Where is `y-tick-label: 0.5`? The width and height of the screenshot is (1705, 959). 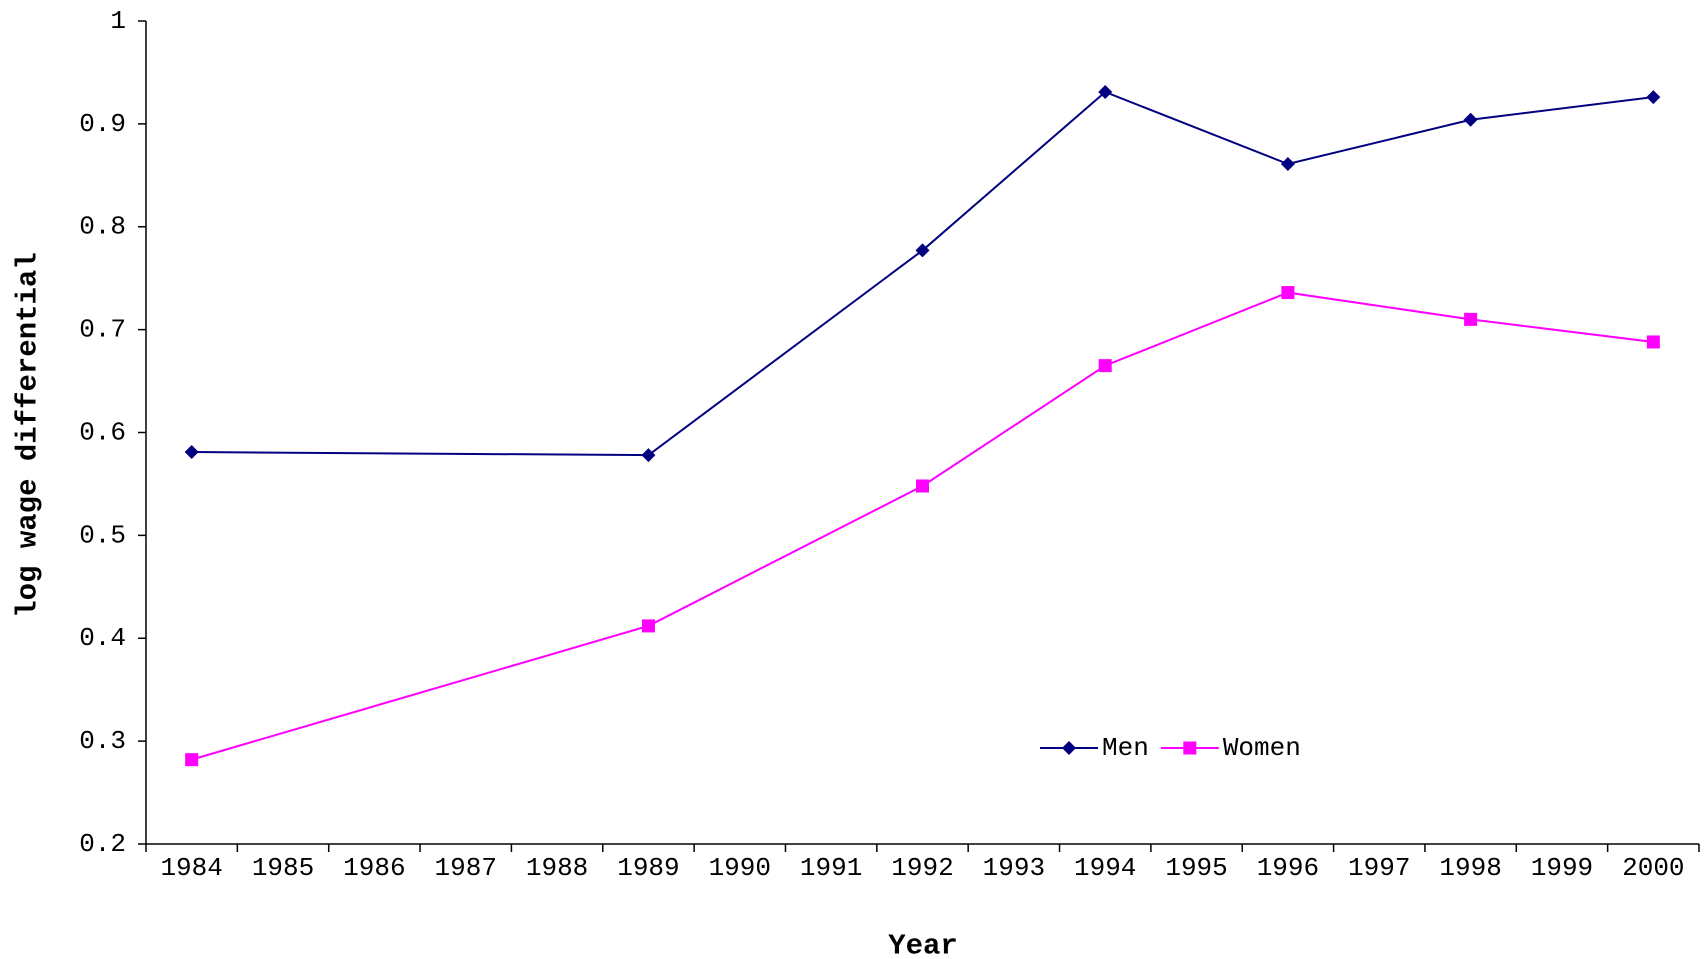 y-tick-label: 0.5 is located at coordinates (102, 535).